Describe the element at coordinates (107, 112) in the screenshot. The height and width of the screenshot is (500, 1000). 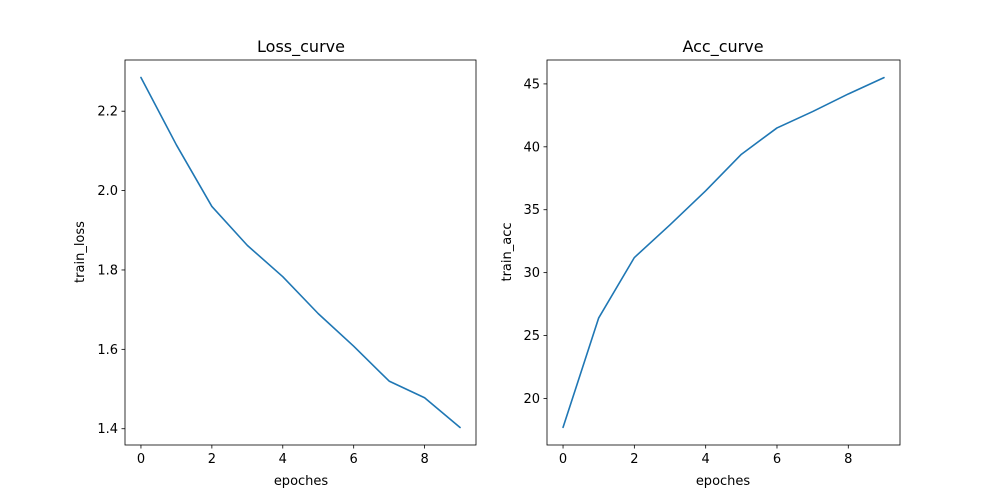
I see `y-tick-label: 2.2` at that location.